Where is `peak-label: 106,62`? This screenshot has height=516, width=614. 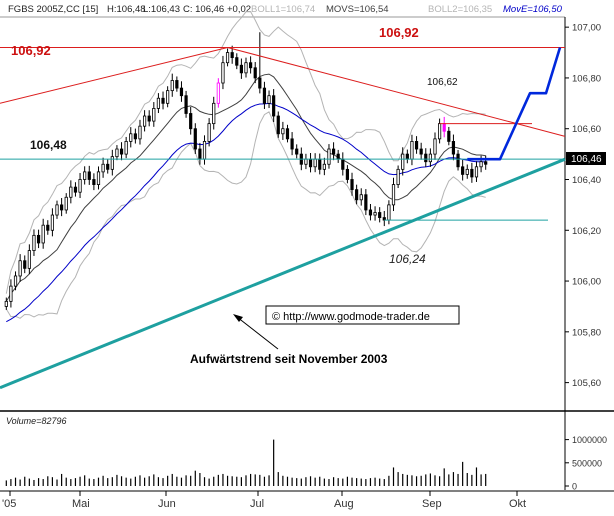 peak-label: 106,62 is located at coordinates (442, 82).